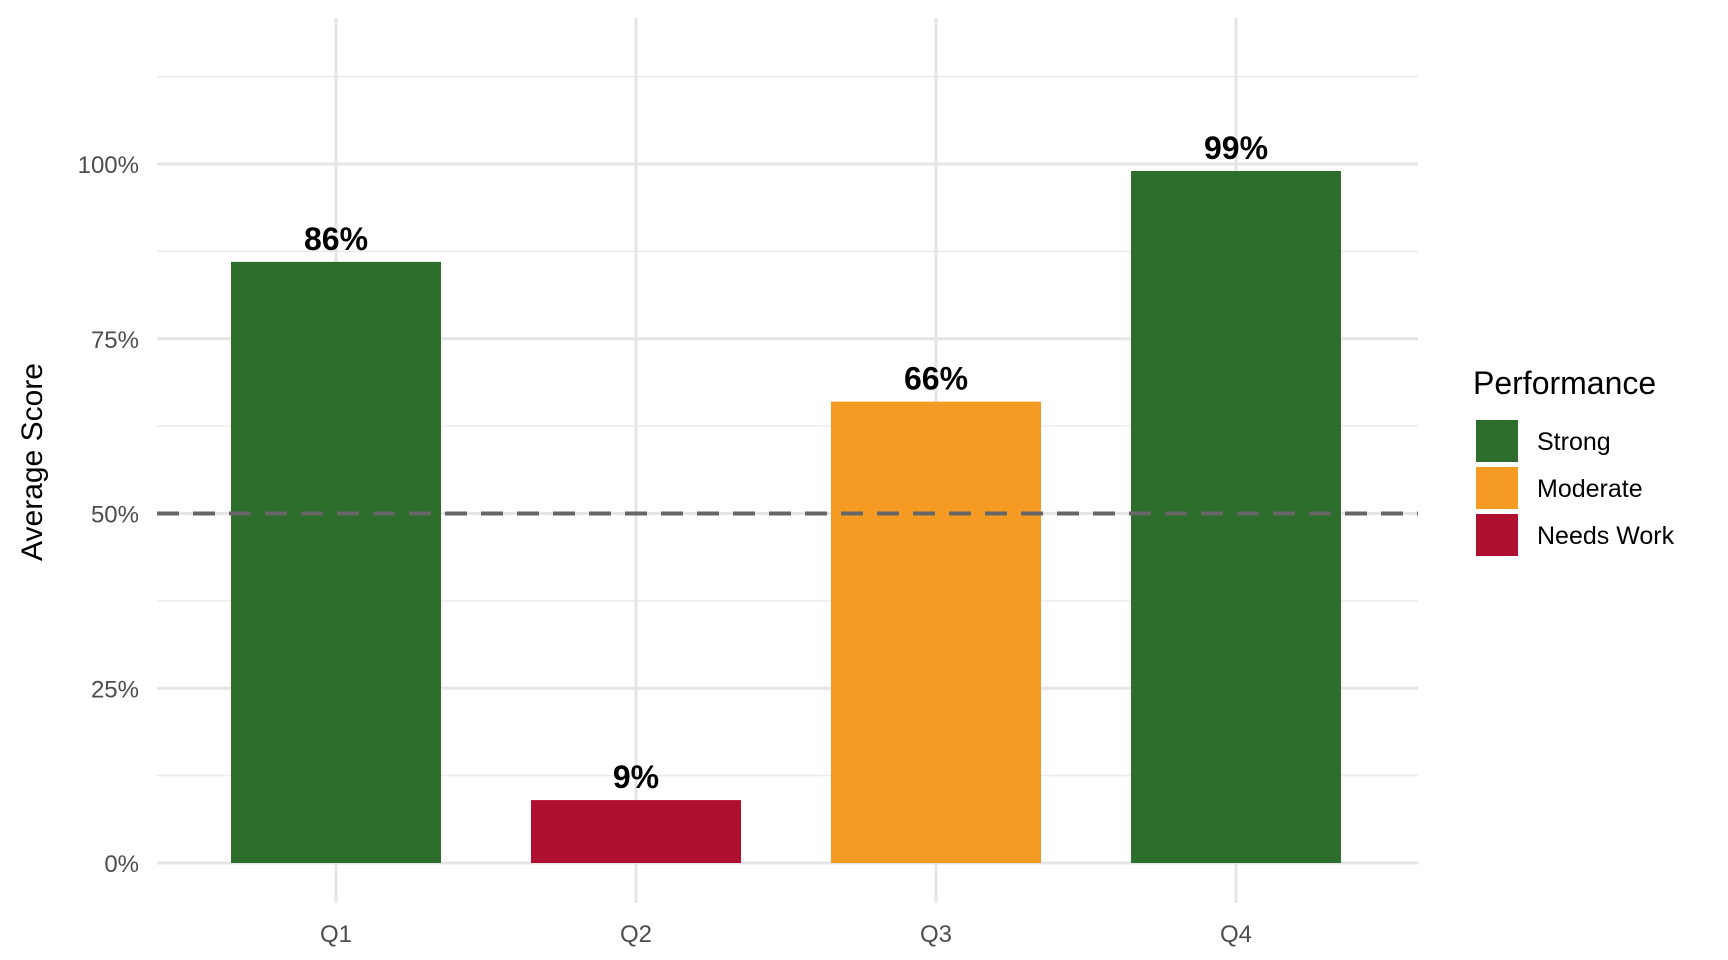 The height and width of the screenshot is (960, 1728). I want to click on y-tick-label: 75%, so click(115, 340).